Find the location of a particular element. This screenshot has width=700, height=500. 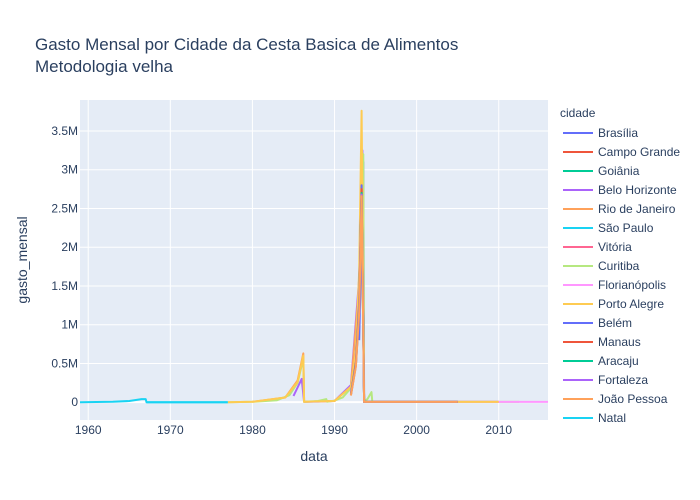

legend-label: Rio de Janeiro is located at coordinates (637, 208).